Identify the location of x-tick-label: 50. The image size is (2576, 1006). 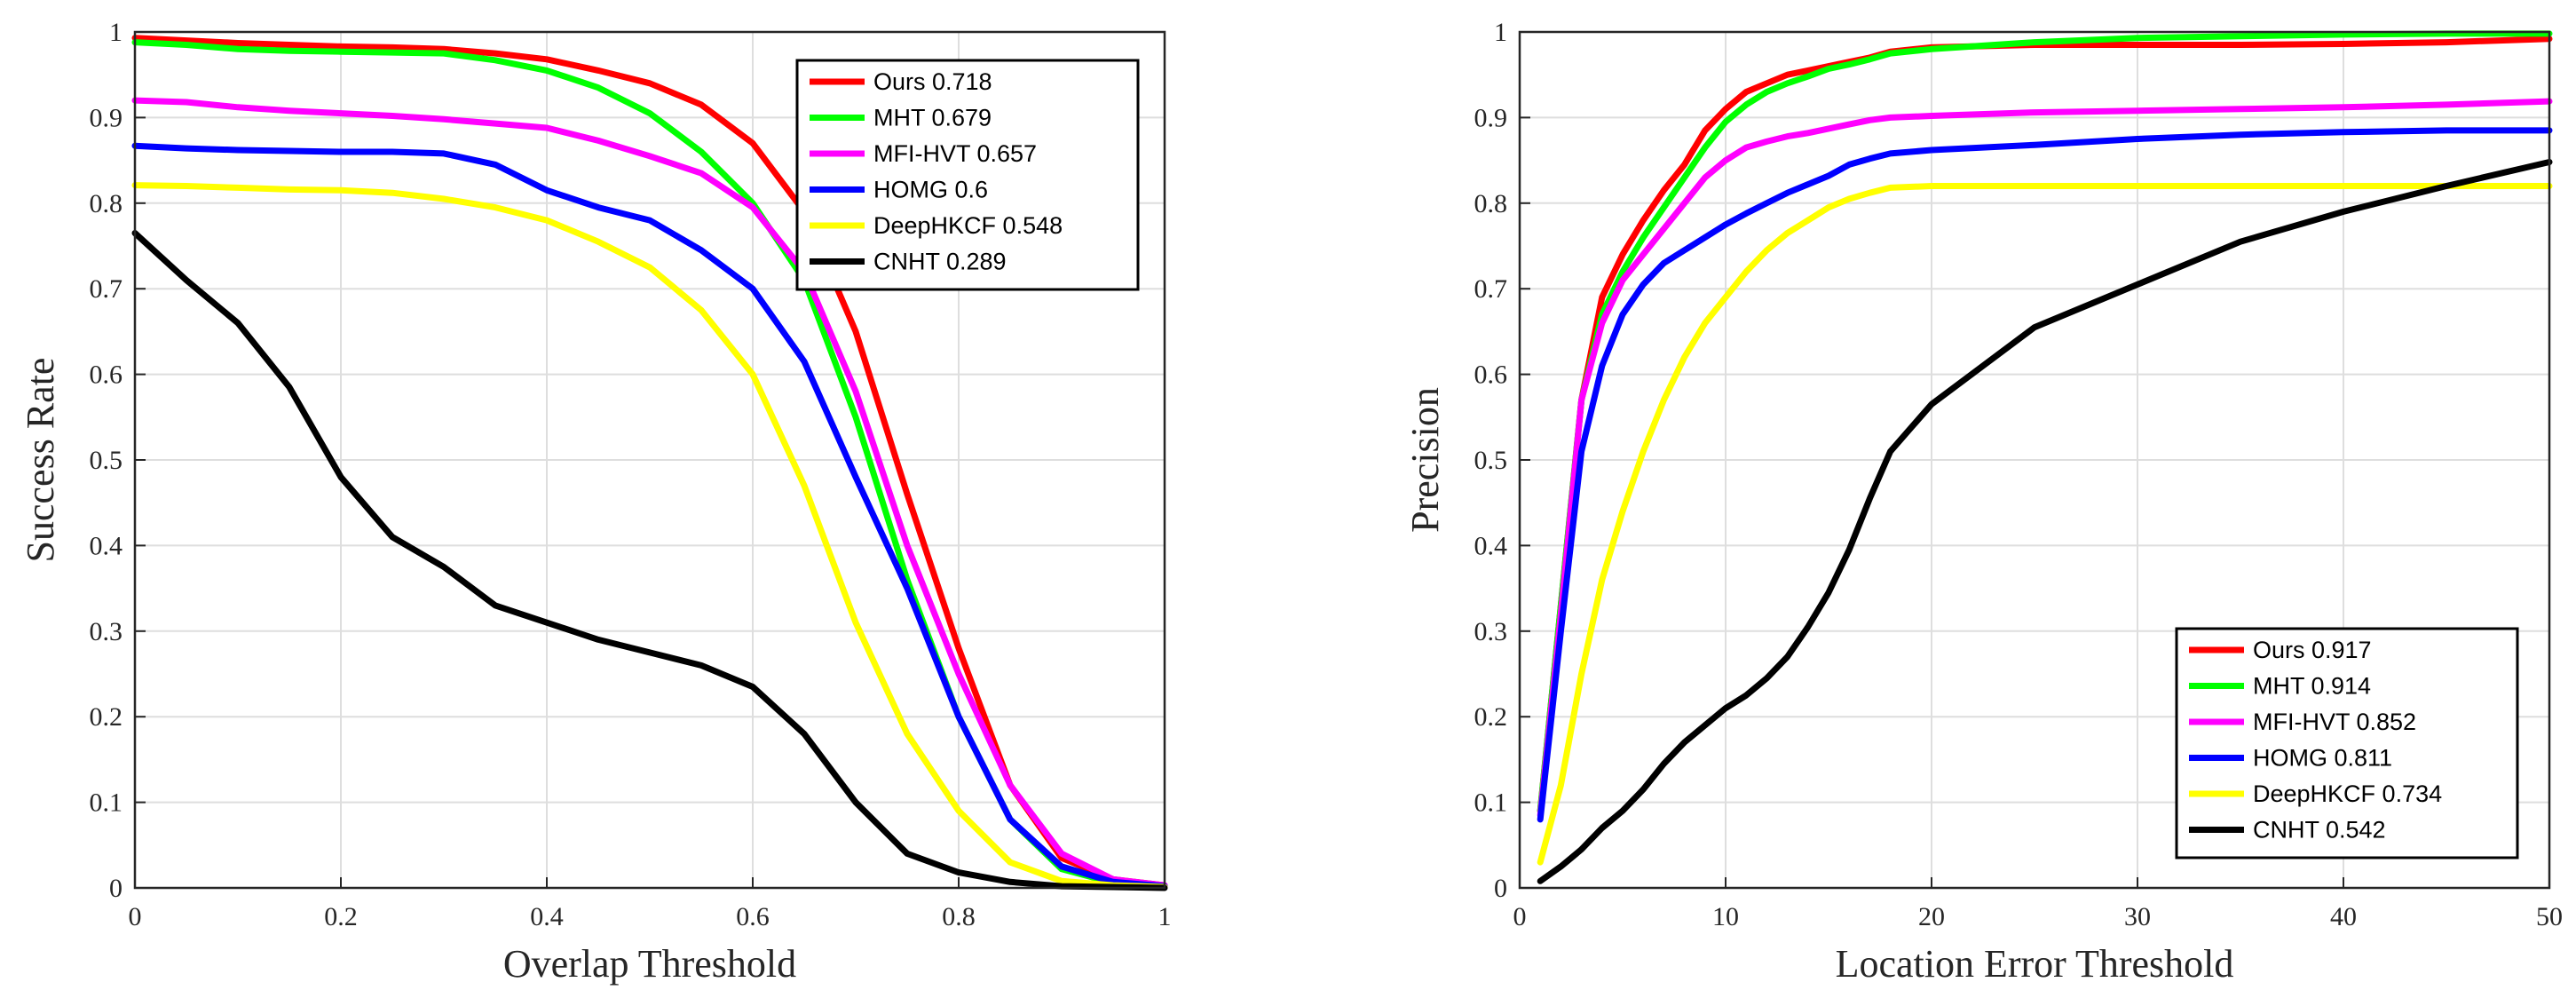
(2549, 916).